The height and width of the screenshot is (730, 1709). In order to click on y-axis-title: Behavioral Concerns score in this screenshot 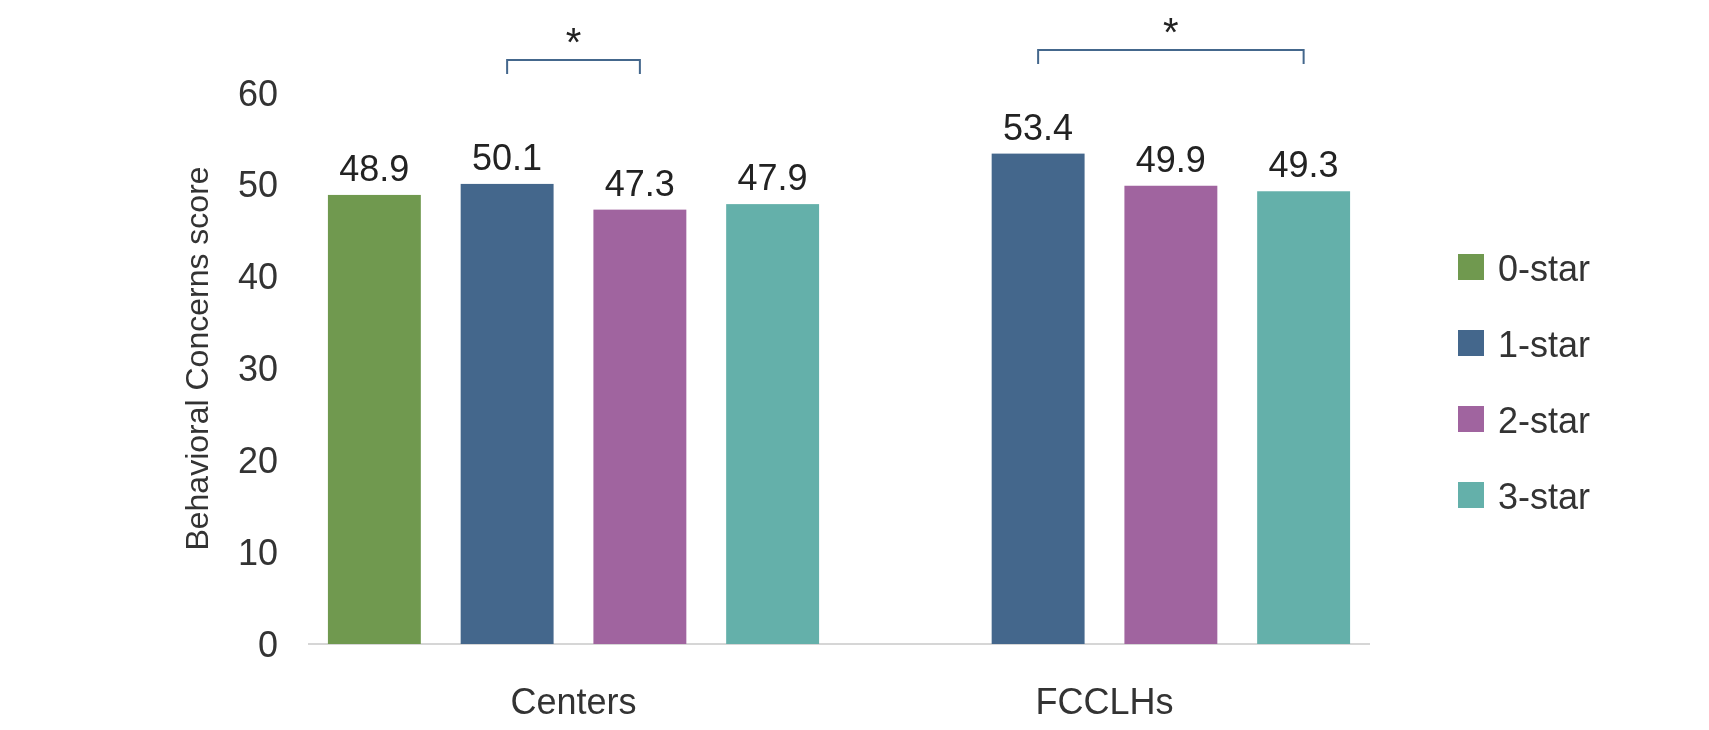, I will do `click(197, 358)`.